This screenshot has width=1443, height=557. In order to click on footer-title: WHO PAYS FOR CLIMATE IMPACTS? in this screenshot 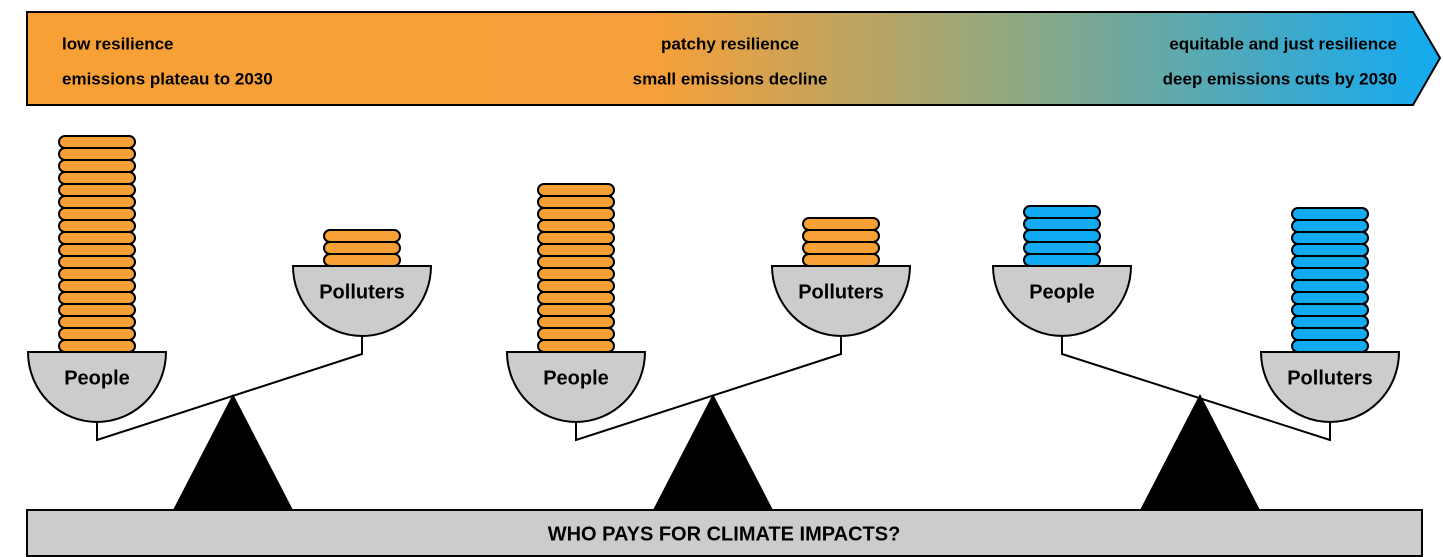, I will do `click(724, 534)`.